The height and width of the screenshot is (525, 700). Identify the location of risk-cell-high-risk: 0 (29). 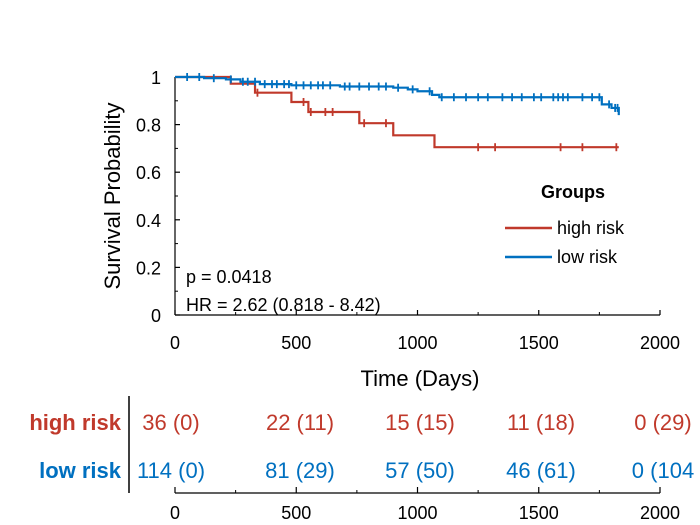
(662, 422).